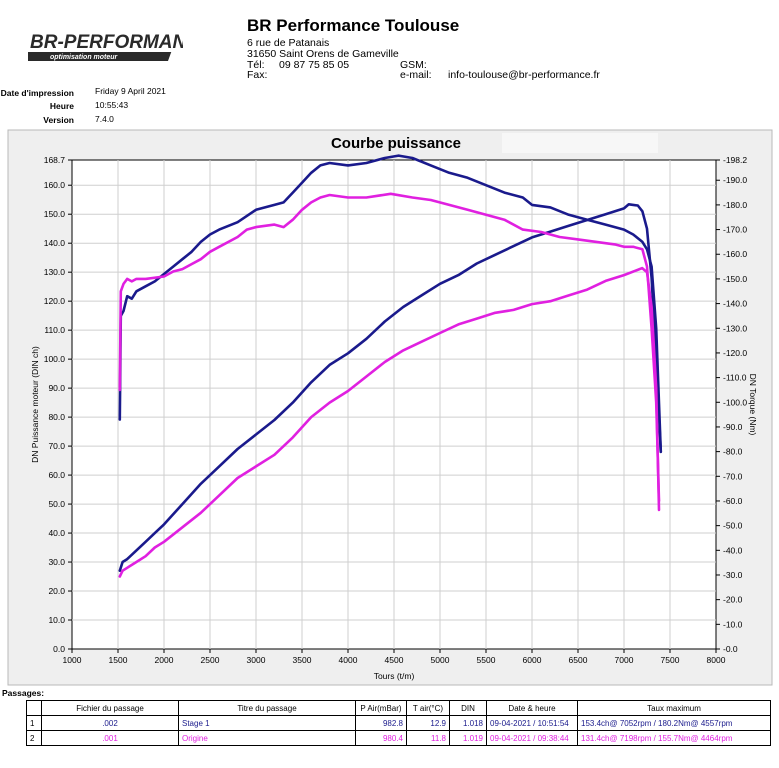 The width and height of the screenshot is (779, 768). What do you see at coordinates (34, 738) in the screenshot?
I see `row-index: 2` at bounding box center [34, 738].